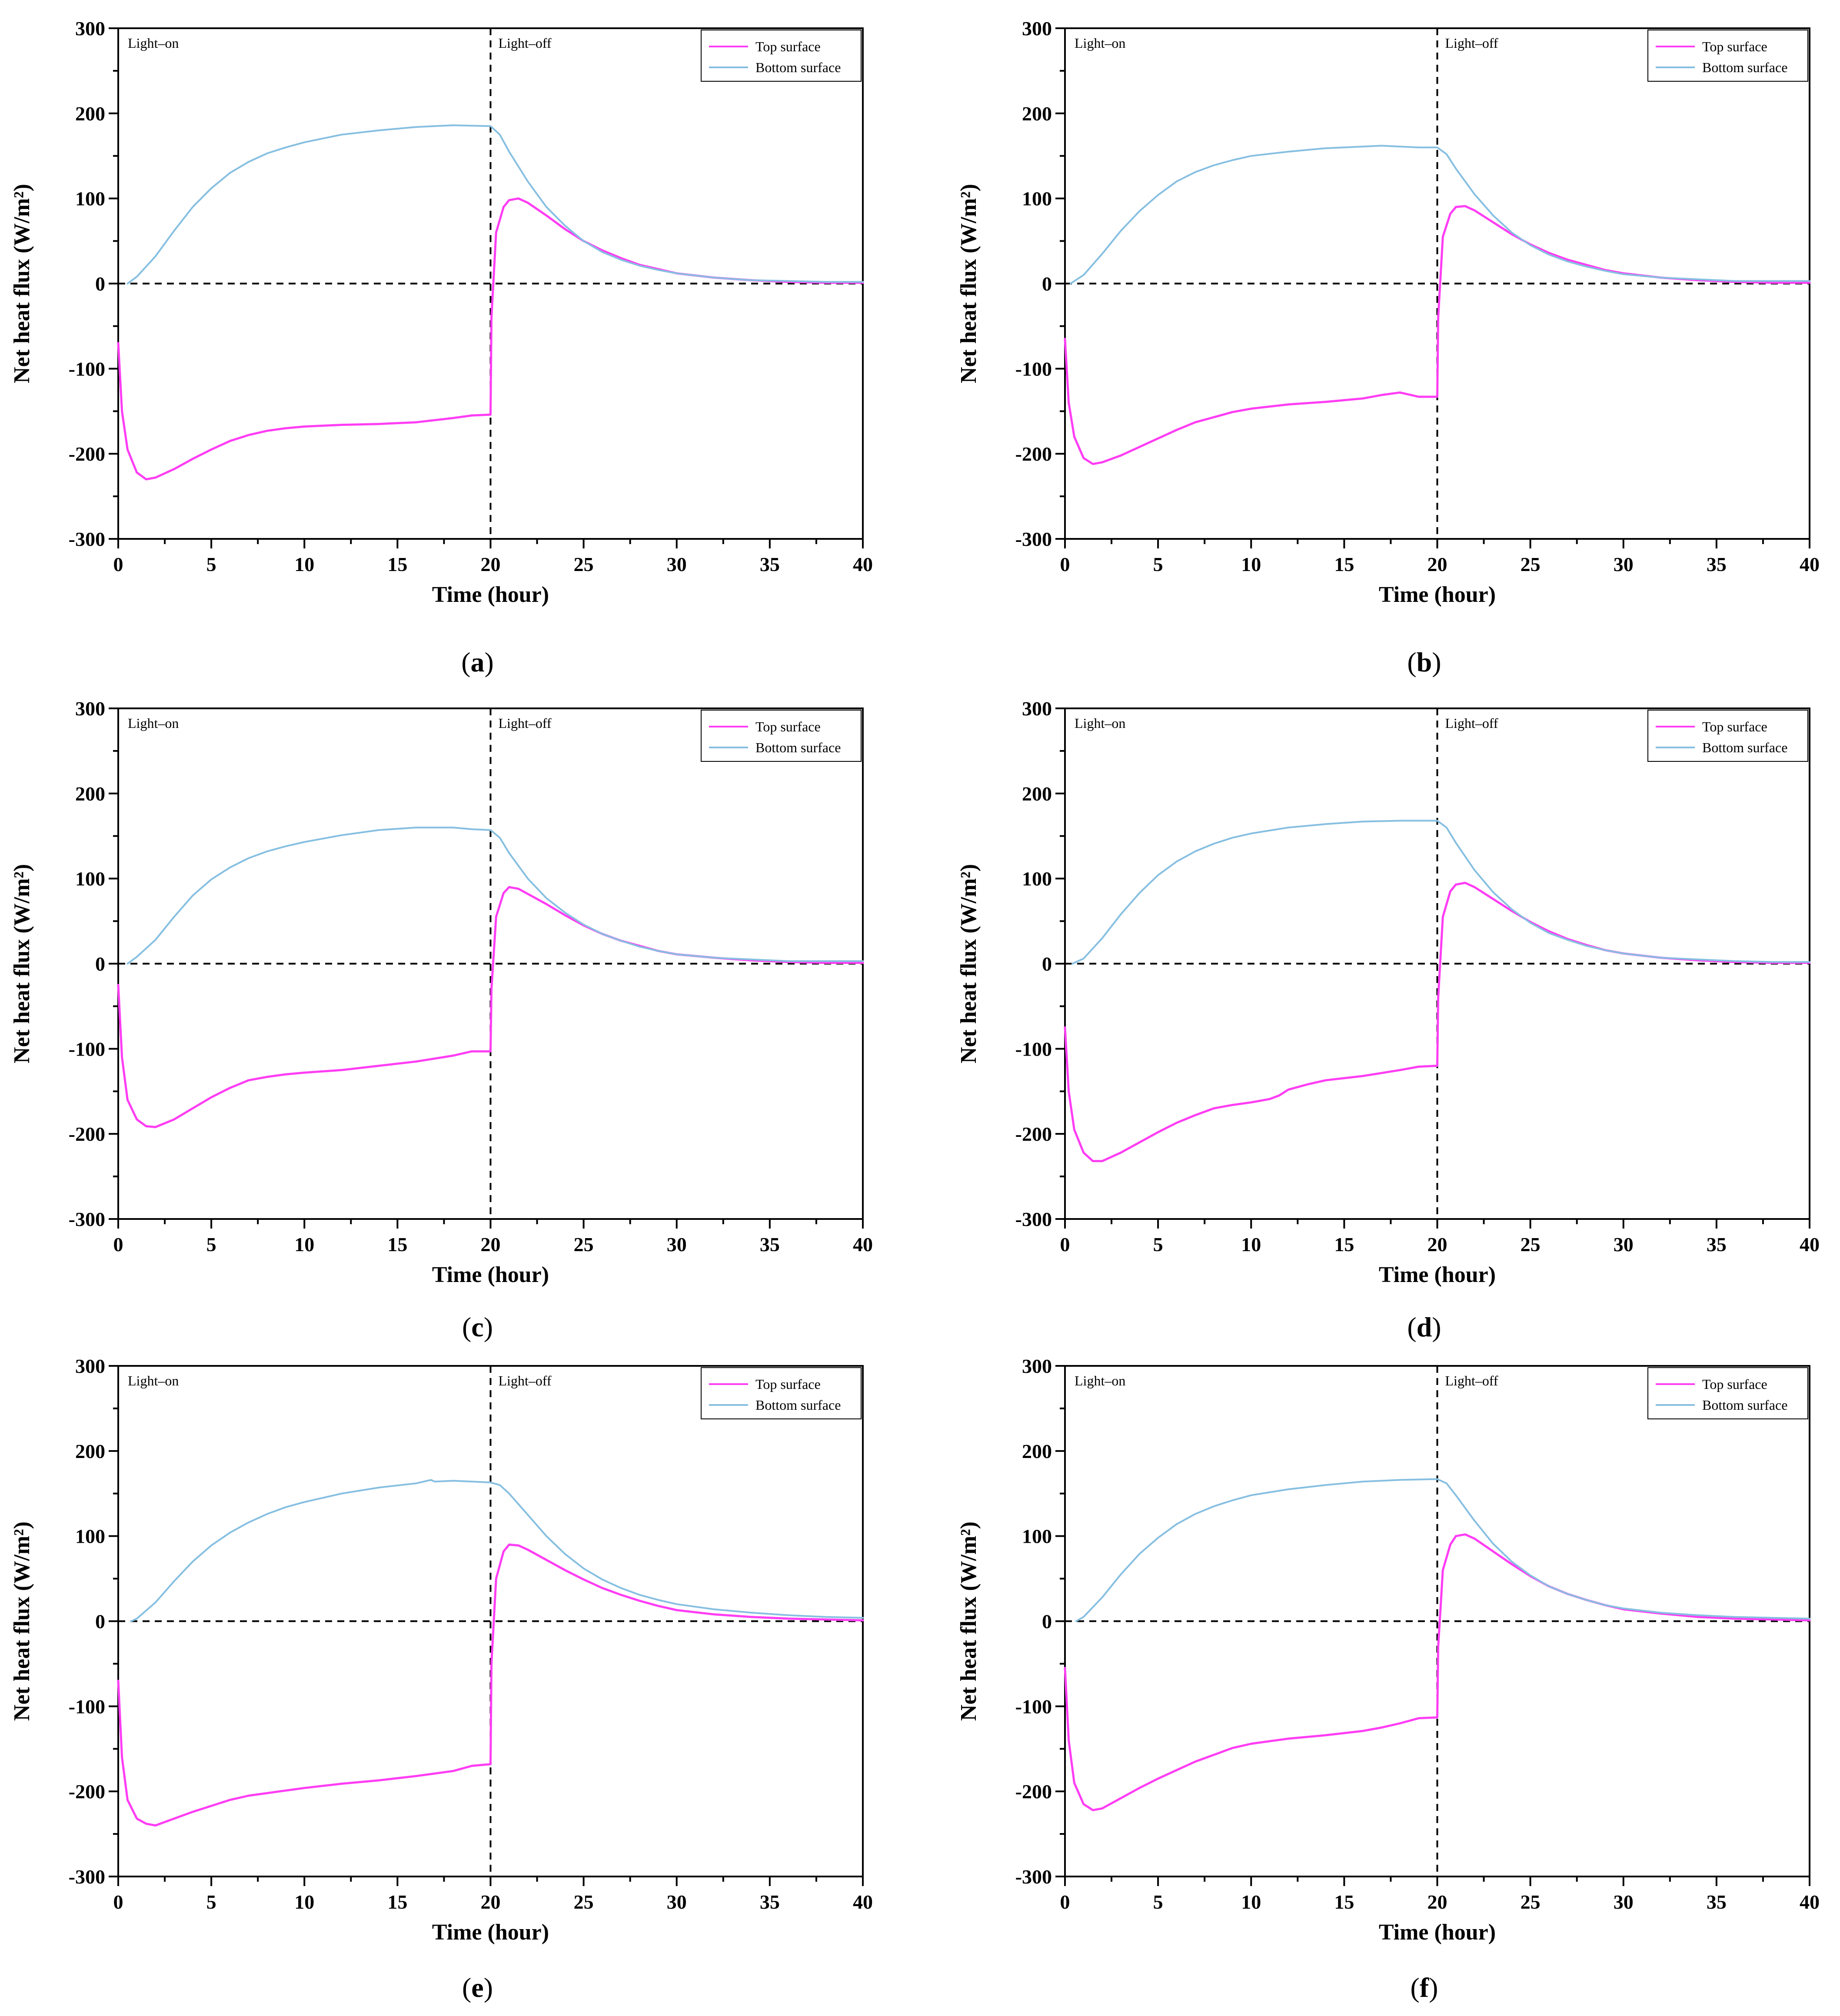  What do you see at coordinates (1437, 1022) in the screenshot?
I see `series-top-surface-line` at bounding box center [1437, 1022].